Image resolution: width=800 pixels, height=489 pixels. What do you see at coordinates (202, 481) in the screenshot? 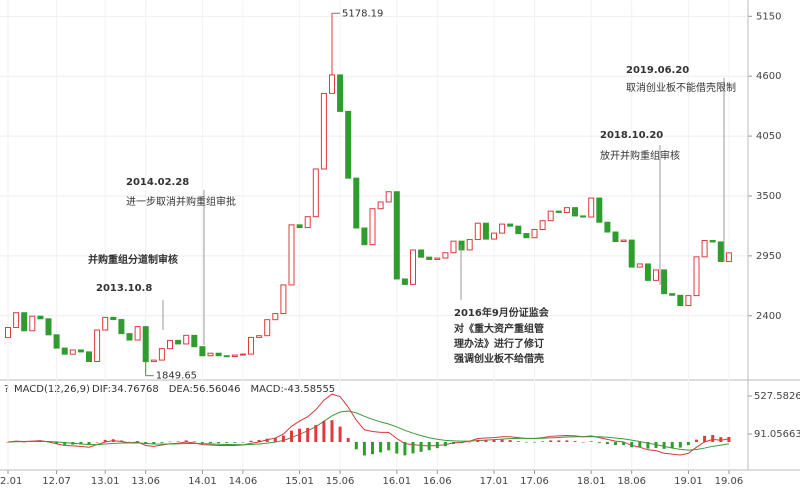
I see `x-tick-label: 14.01` at bounding box center [202, 481].